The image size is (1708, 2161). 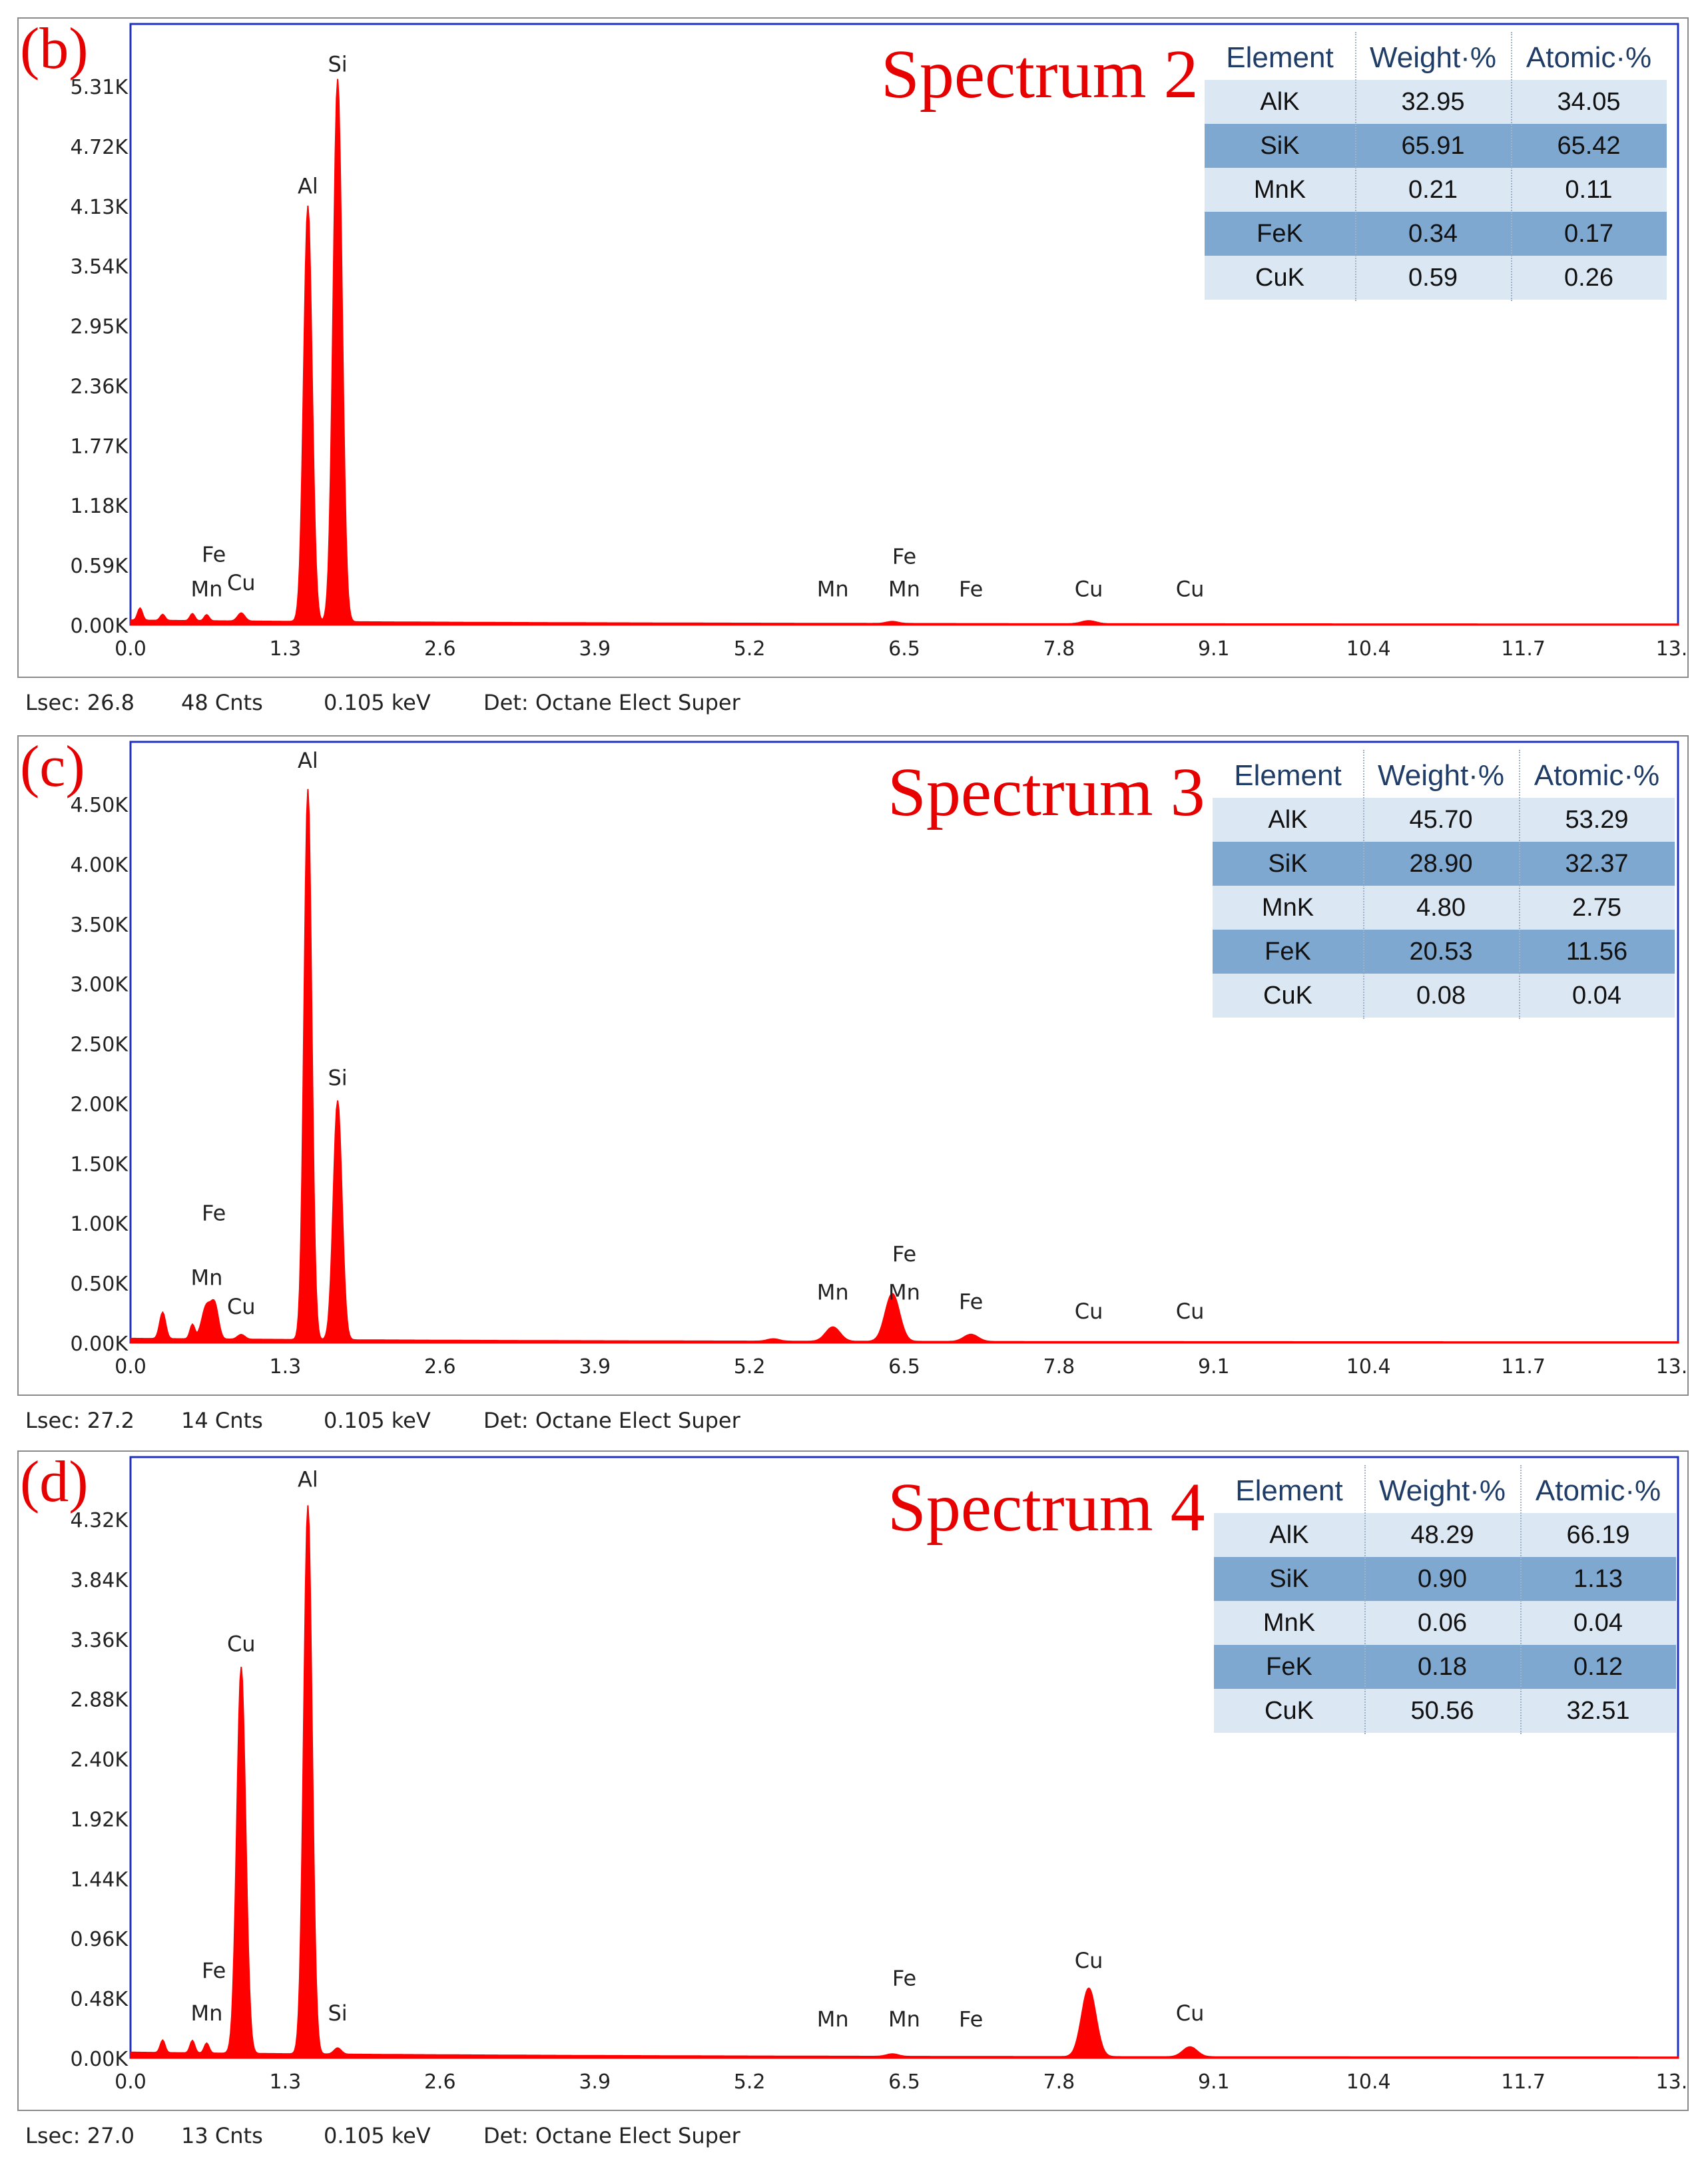 I want to click on detector-readout: Det: Octane Elect Super, so click(x=611, y=2135).